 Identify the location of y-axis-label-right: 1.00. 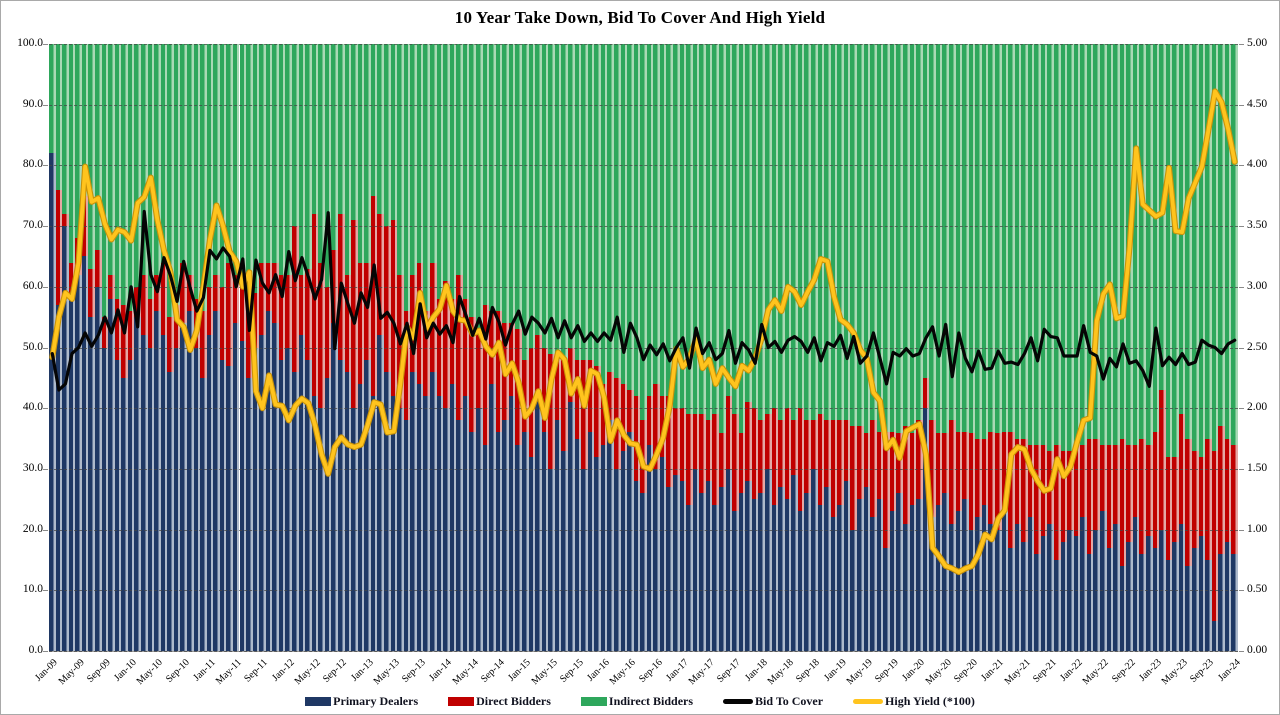
(1257, 528).